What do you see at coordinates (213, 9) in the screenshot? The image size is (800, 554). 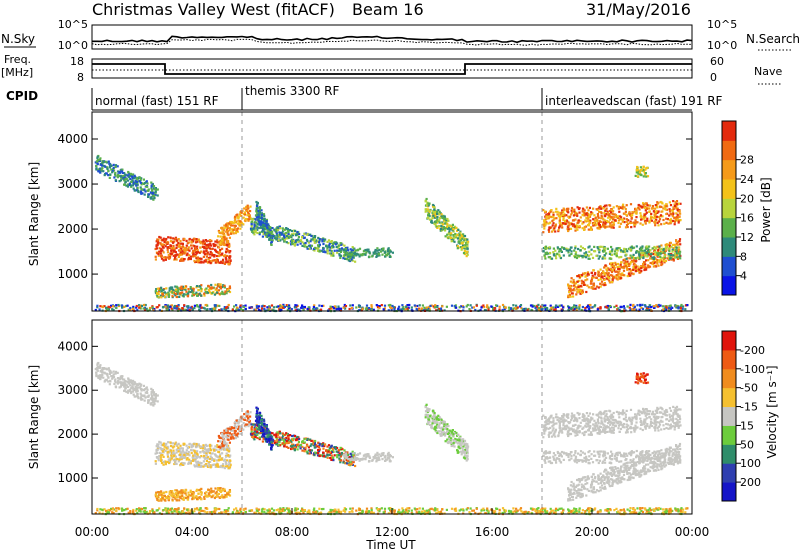 I see `station-title: Christmas Valley West (fitACF)` at bounding box center [213, 9].